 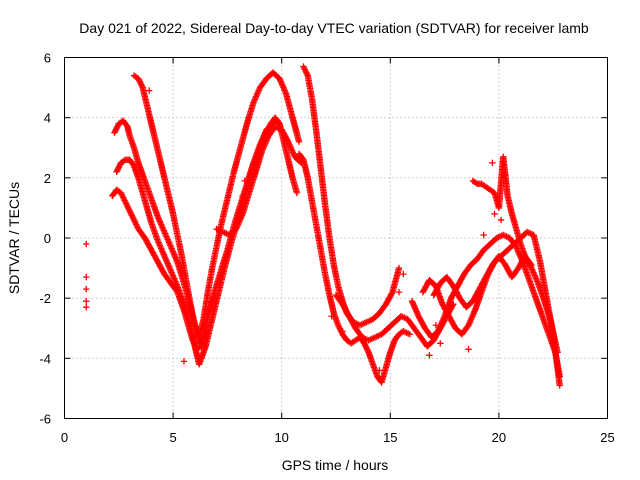 What do you see at coordinates (281, 437) in the screenshot?
I see `x-tick-label: 10` at bounding box center [281, 437].